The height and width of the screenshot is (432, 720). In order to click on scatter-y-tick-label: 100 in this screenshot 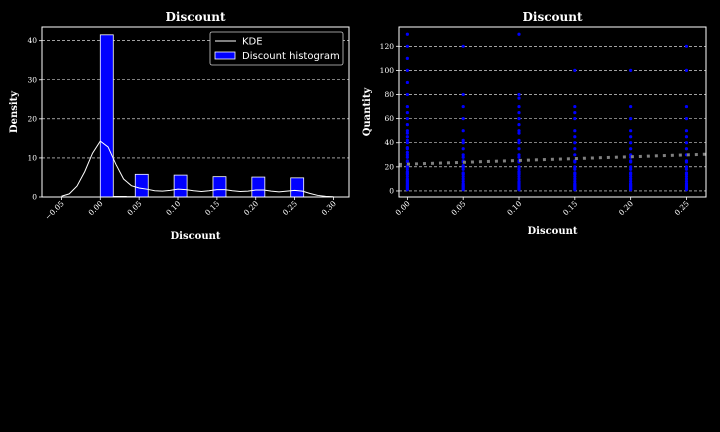, I will do `click(387, 70)`.